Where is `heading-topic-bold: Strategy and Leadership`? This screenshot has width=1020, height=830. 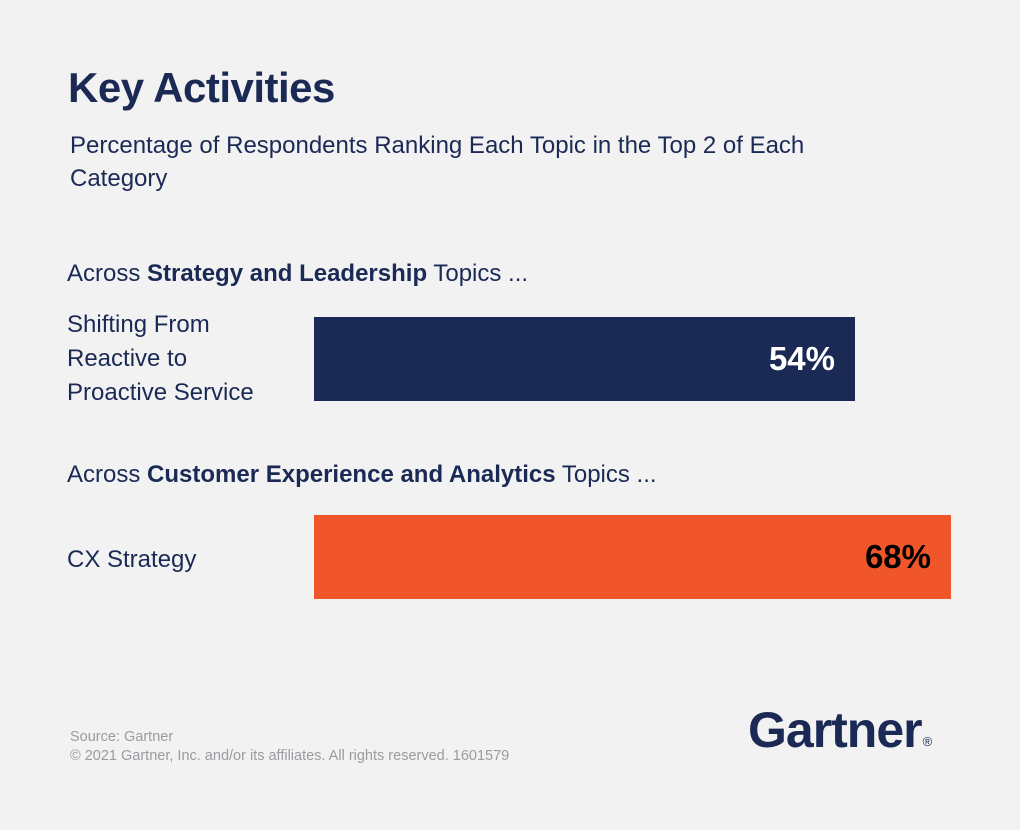 heading-topic-bold: Strategy and Leadership is located at coordinates (284, 273).